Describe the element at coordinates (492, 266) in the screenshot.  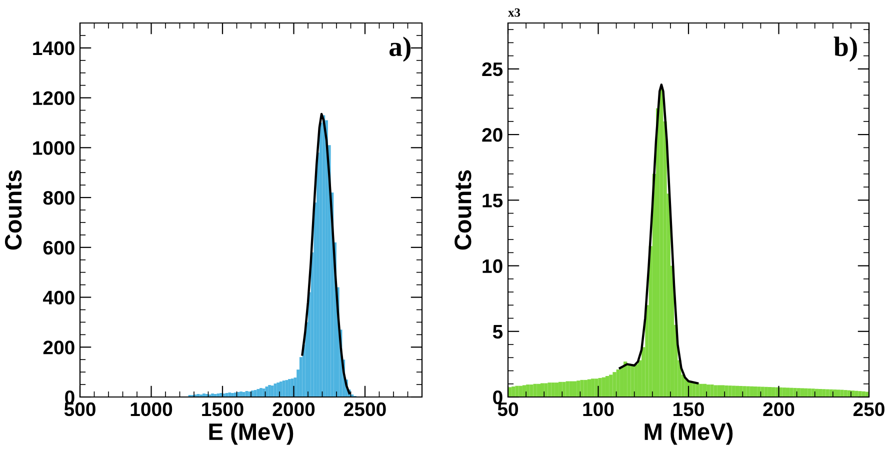
I see `y-tick-label: 10` at that location.